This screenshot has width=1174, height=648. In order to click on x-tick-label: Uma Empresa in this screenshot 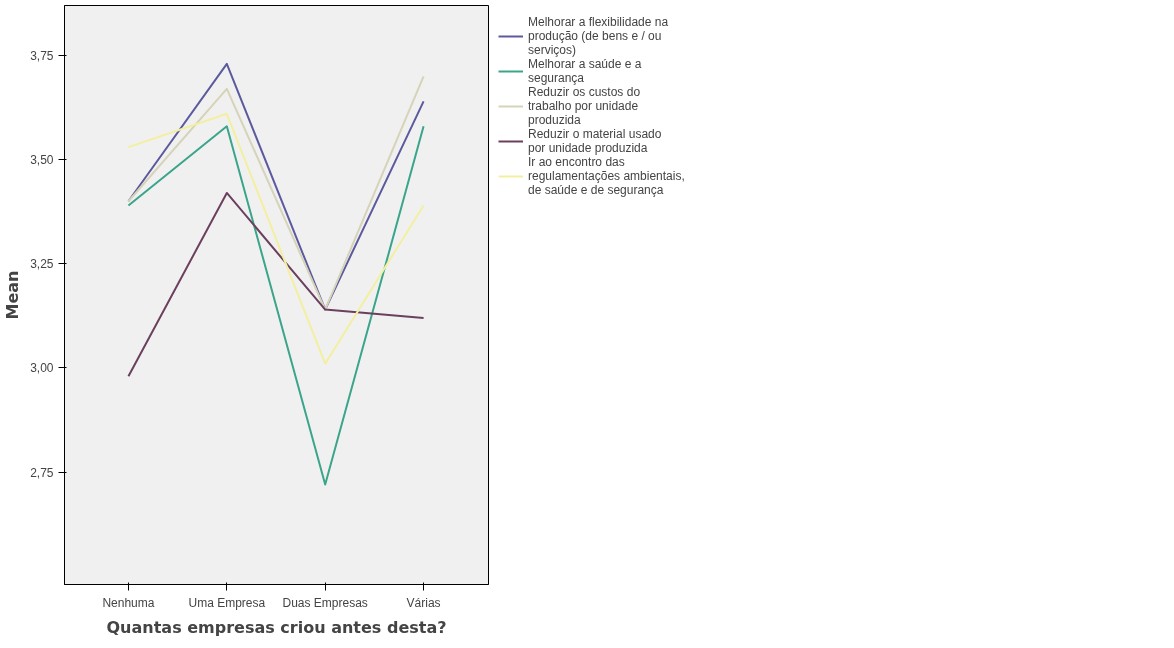, I will do `click(227, 602)`.